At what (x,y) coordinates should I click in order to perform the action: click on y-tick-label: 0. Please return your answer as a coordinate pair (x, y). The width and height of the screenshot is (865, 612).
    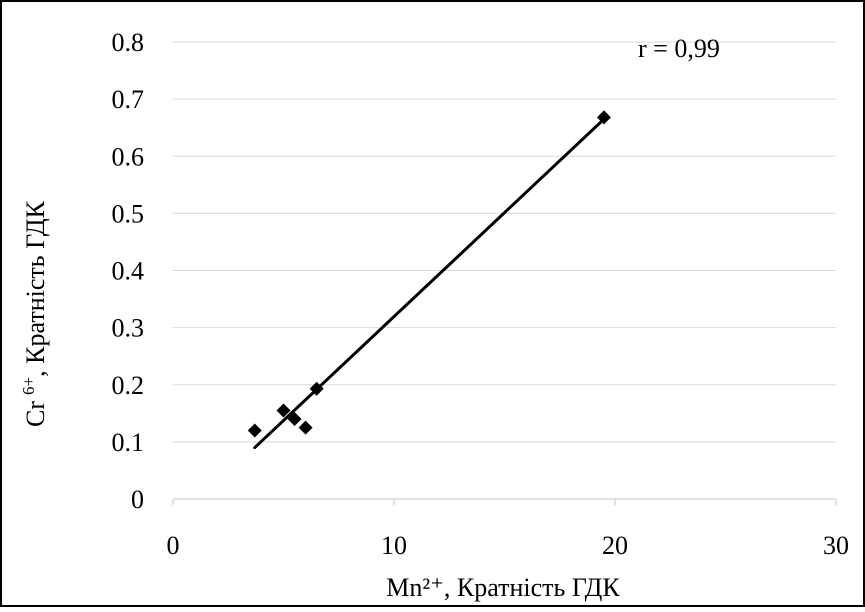
    Looking at the image, I should click on (137, 499).